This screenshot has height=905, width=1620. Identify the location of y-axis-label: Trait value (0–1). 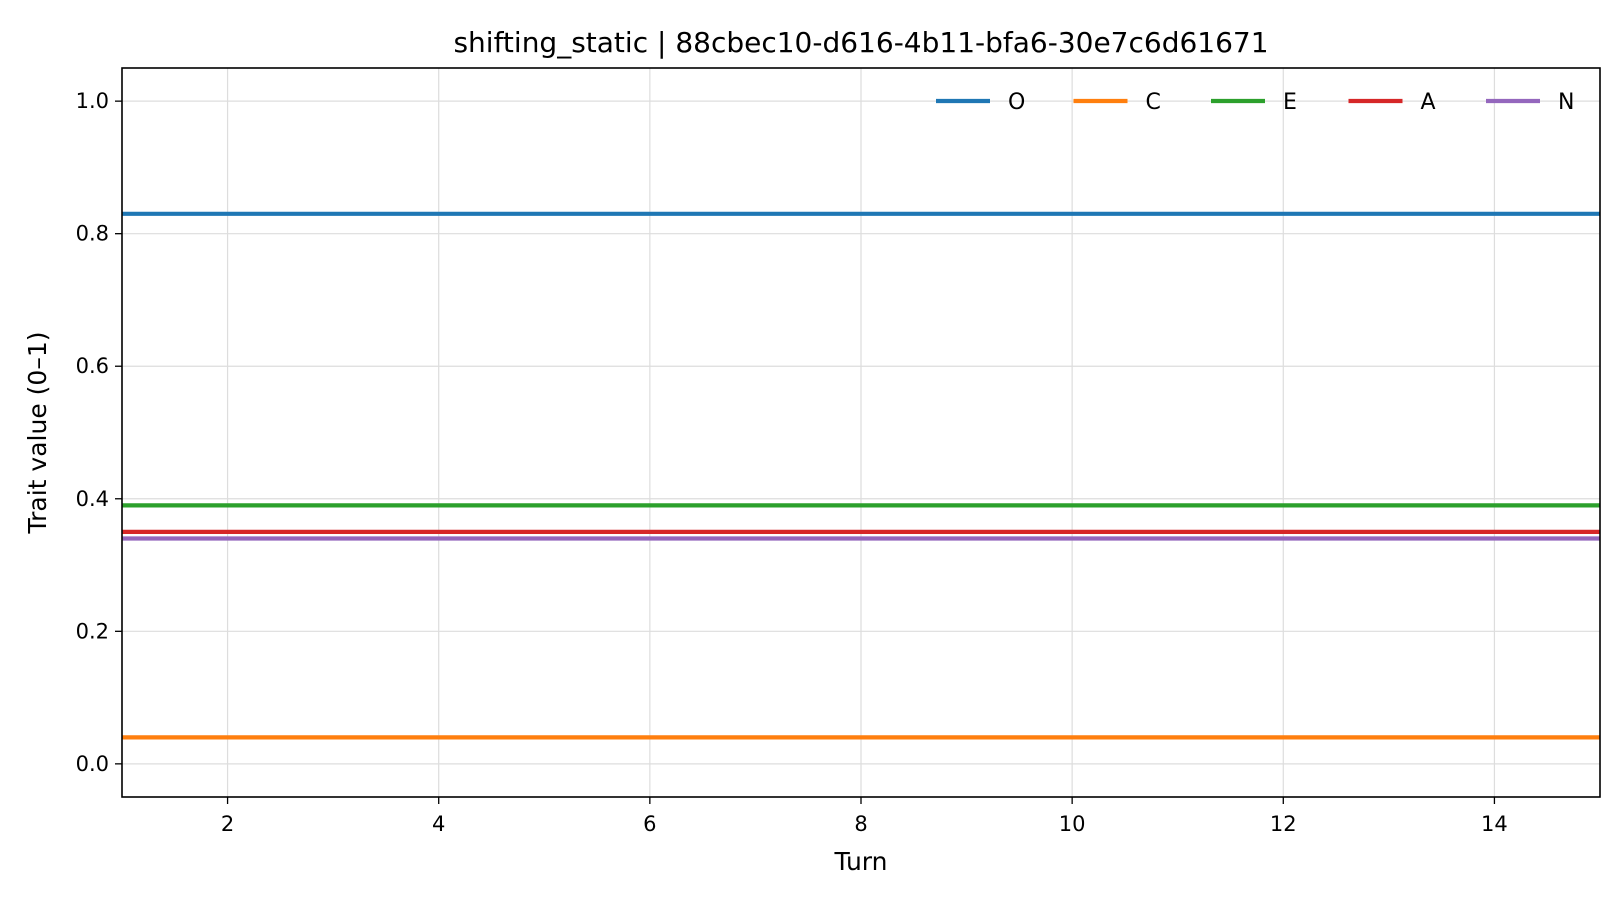
(37, 433).